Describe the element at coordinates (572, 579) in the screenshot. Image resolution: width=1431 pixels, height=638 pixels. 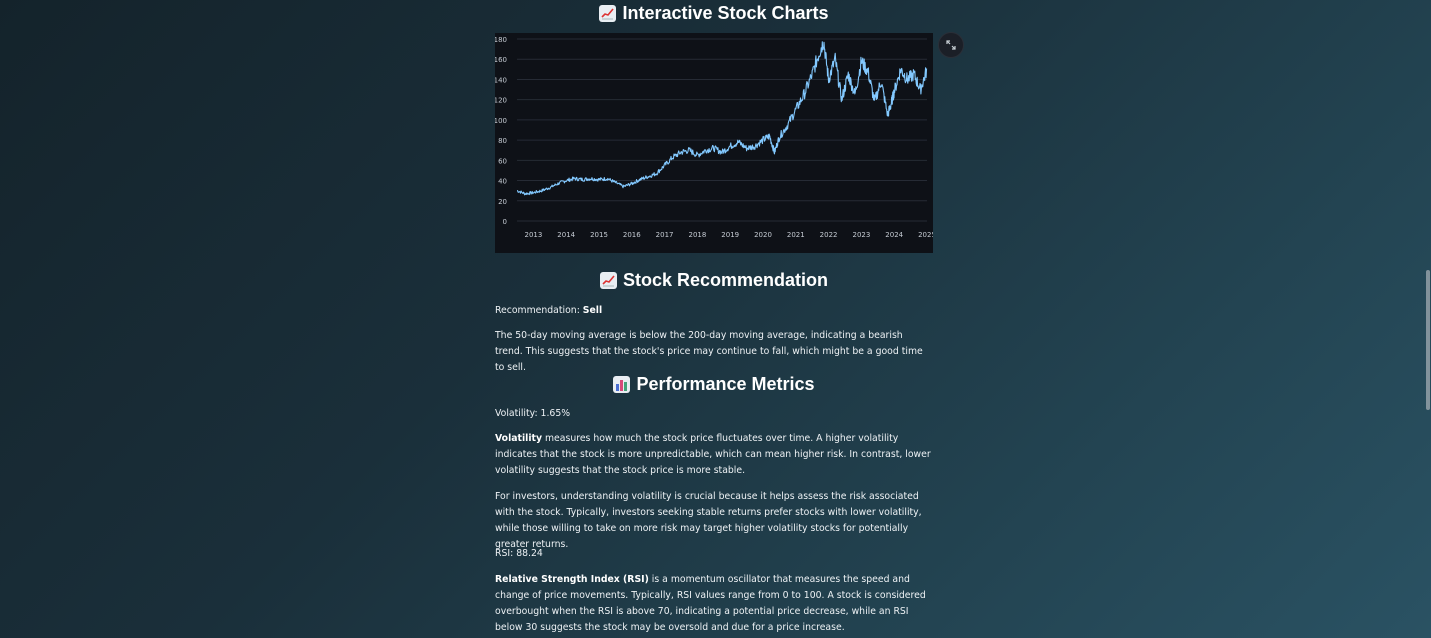
I see `rsi-term: Relative Strength Index (RSI)` at that location.